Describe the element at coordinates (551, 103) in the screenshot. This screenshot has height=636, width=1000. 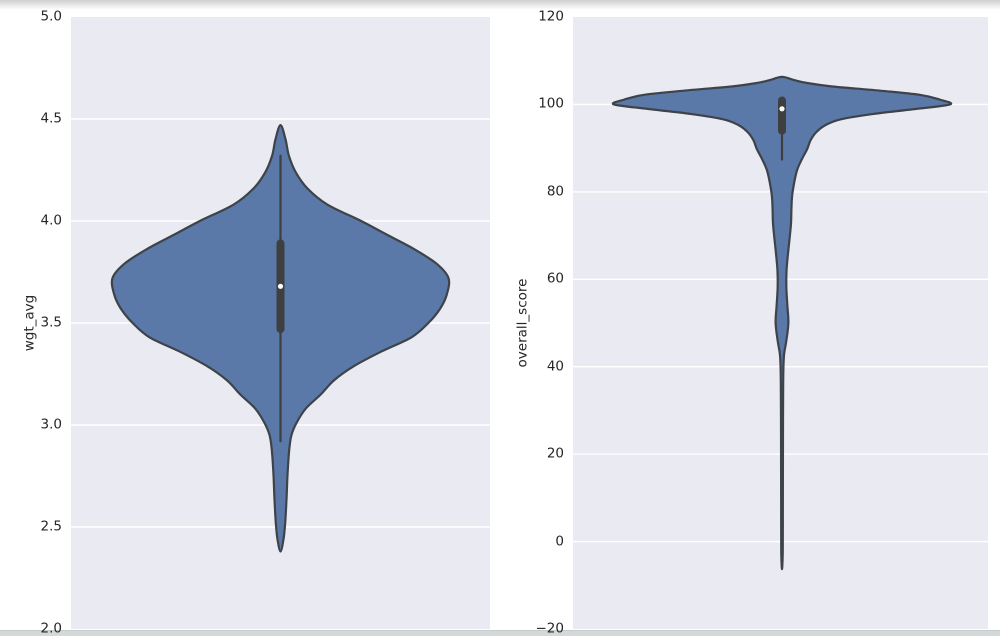
I see `y-tick-right-1: 100` at that location.